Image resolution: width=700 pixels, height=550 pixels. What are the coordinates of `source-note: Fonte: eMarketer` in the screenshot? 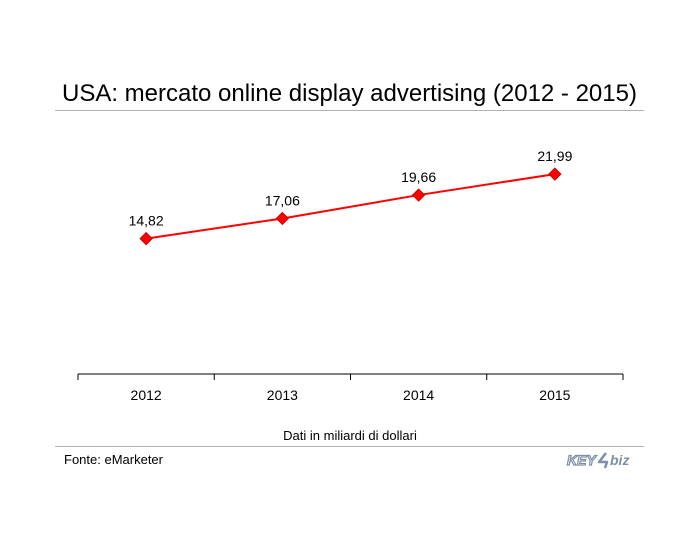 It's located at (113, 459).